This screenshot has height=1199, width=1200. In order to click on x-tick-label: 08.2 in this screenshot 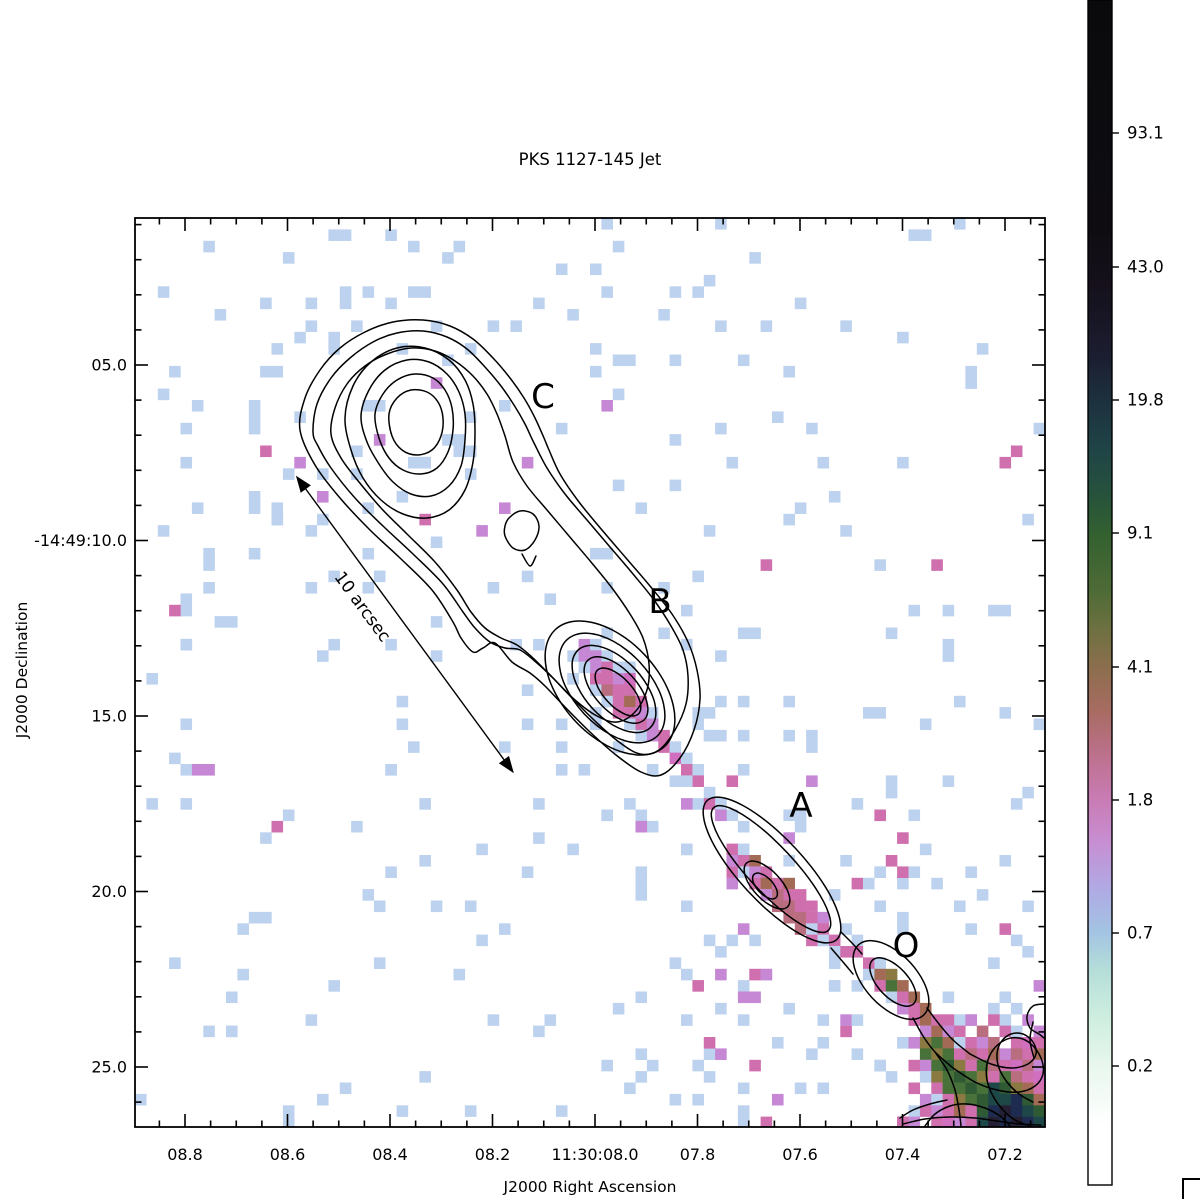, I will do `click(493, 1154)`.